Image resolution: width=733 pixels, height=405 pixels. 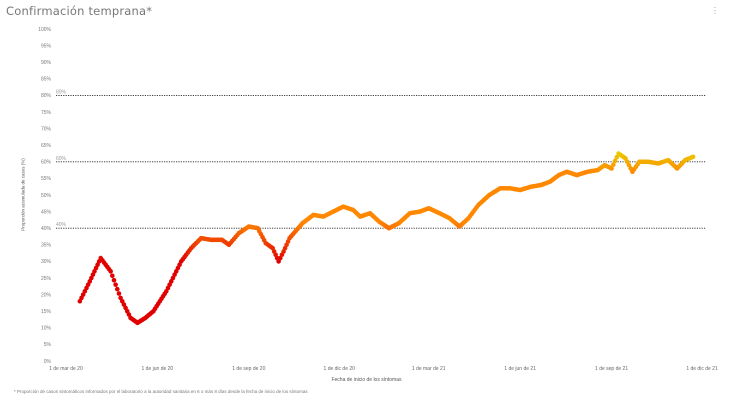 What do you see at coordinates (48, 345) in the screenshot?
I see `y-tick-label: 5%` at bounding box center [48, 345].